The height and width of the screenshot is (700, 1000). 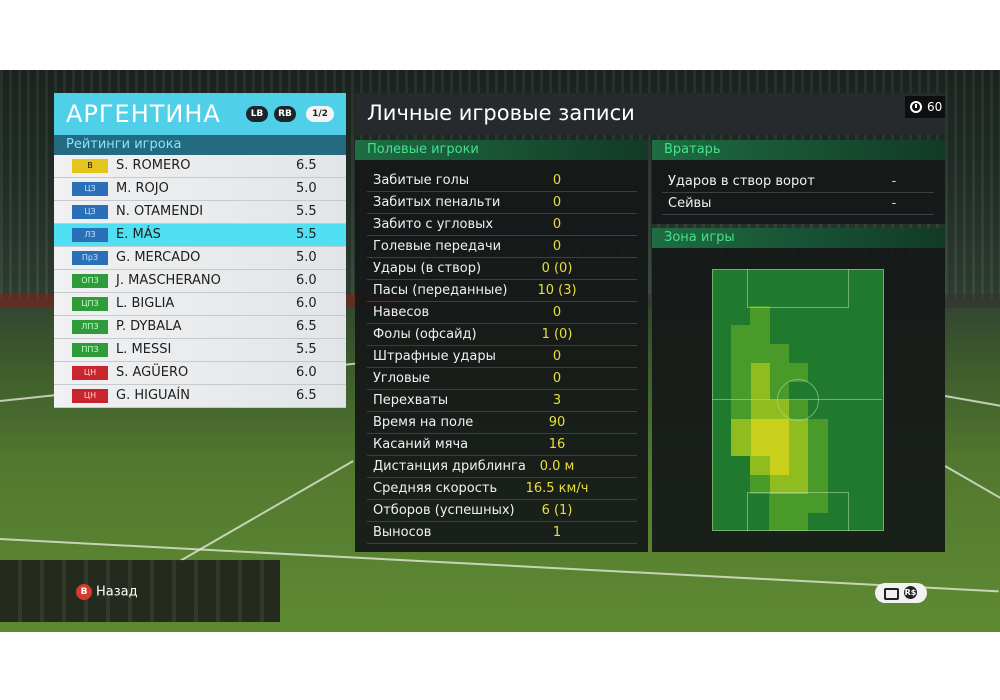 I want to click on stat-label: Ударов в створ ворот, so click(x=741, y=181).